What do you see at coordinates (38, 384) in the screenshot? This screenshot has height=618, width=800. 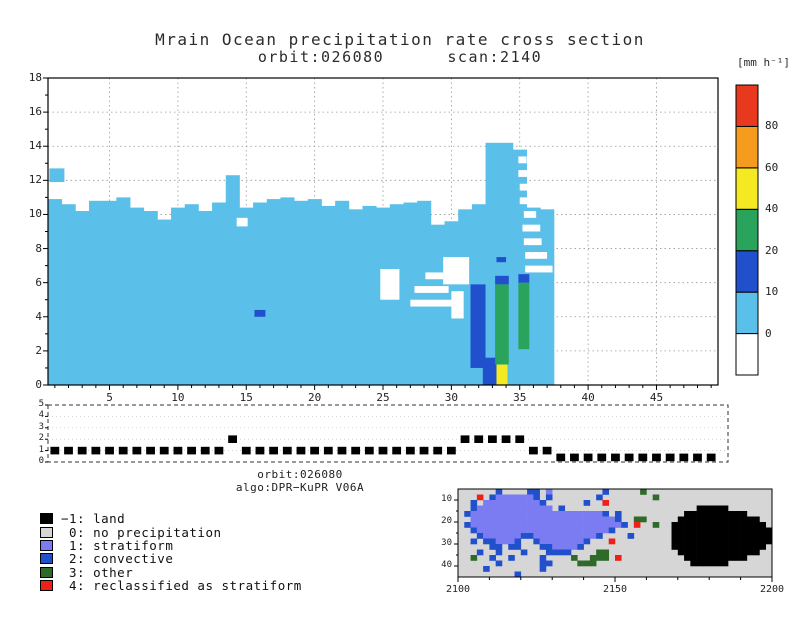 I see `y-axis-tick-label: 0` at bounding box center [38, 384].